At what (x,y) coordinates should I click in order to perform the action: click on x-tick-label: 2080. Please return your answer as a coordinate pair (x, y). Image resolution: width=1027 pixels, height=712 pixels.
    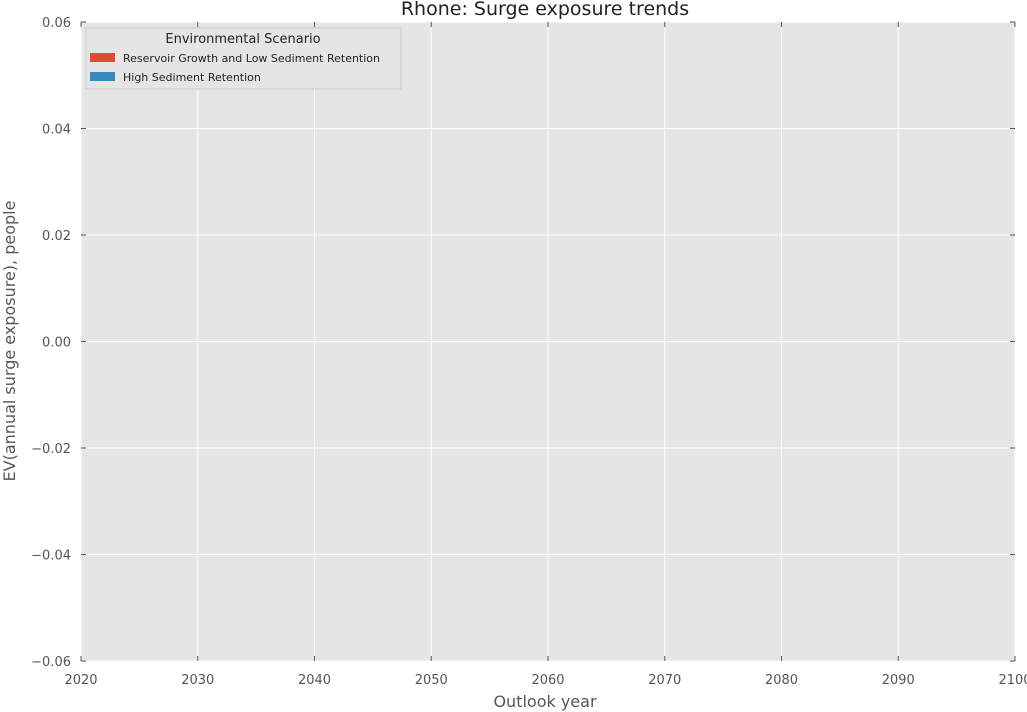
    Looking at the image, I should click on (781, 680).